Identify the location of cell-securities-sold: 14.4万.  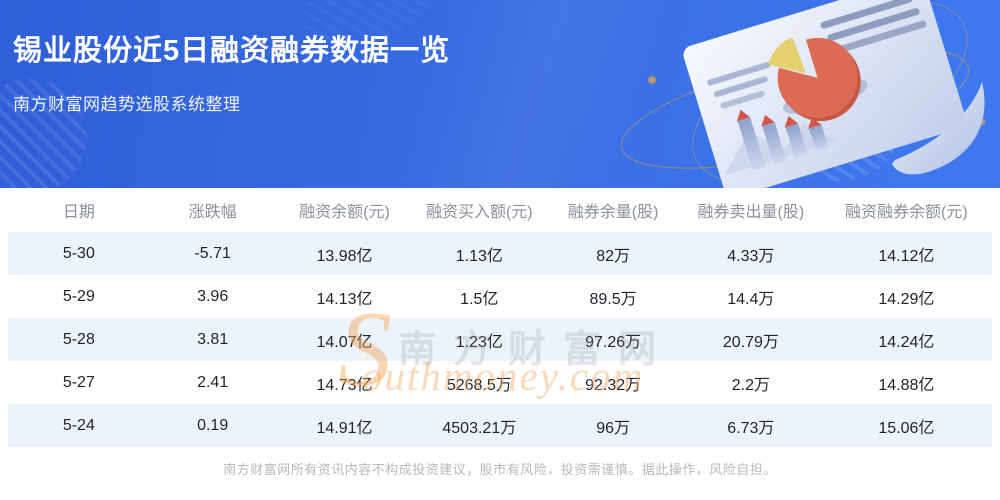
(751, 299).